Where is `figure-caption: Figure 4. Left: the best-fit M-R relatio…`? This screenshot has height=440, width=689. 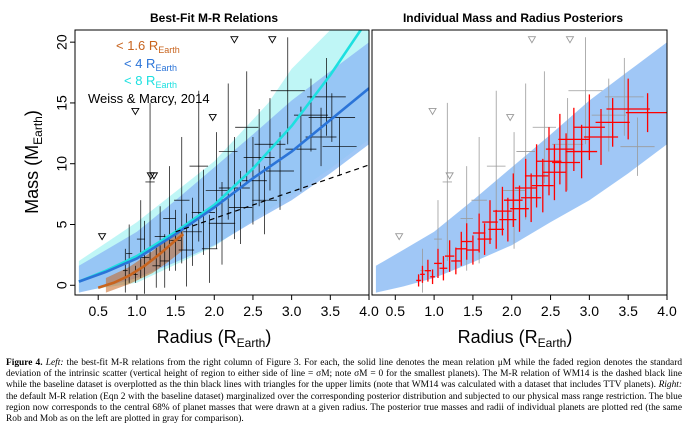
figure-caption: Figure 4. Left: the best-fit M-R relatio… is located at coordinates (344, 391).